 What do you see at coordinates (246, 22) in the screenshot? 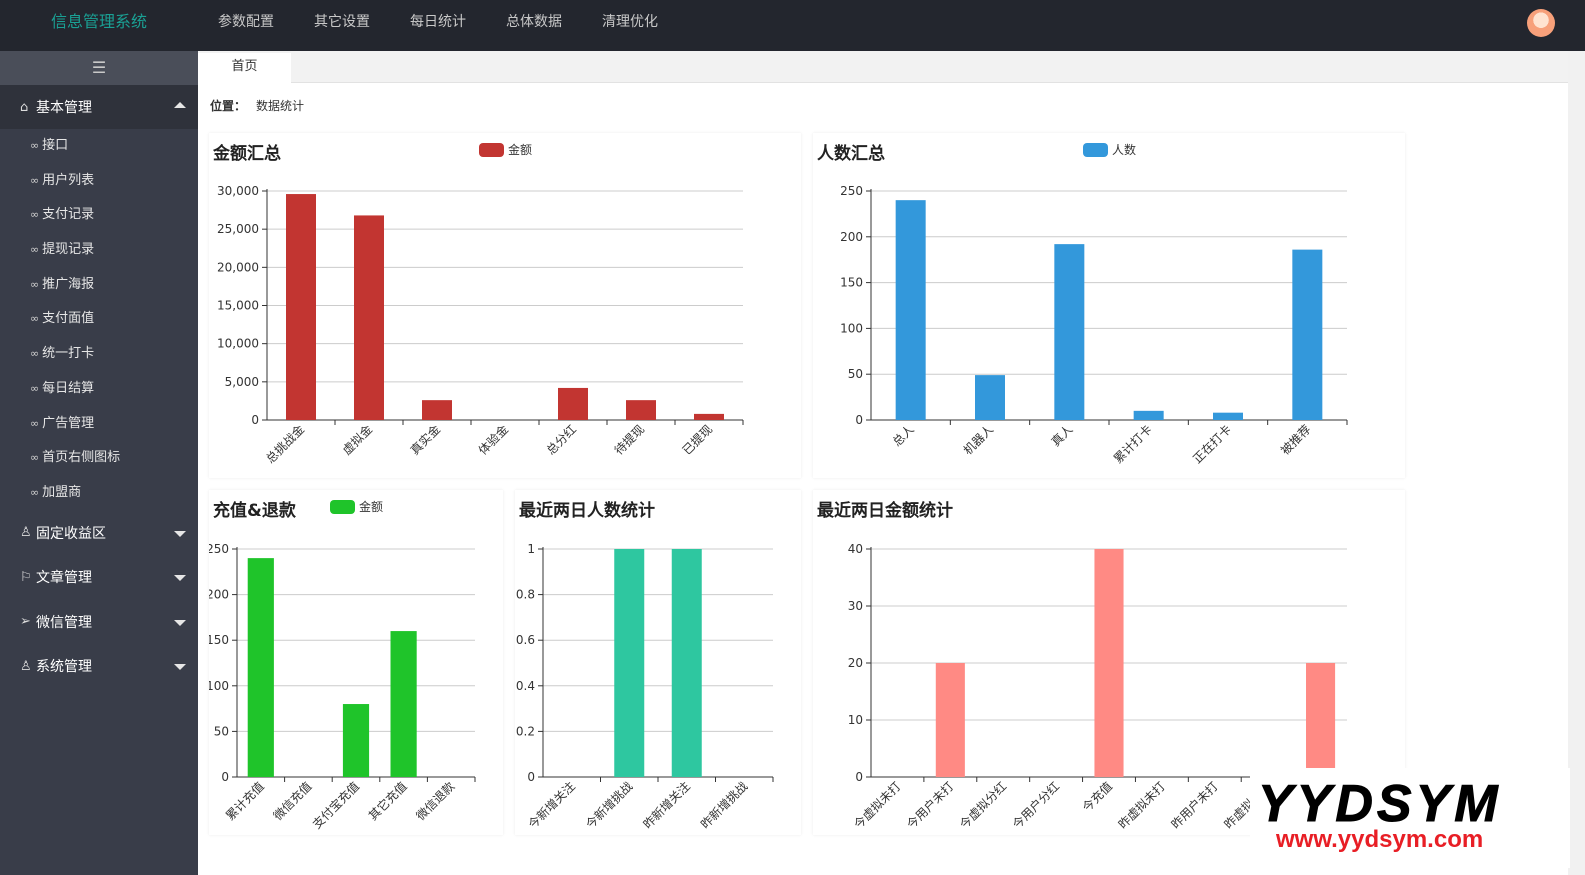
I see `topnav-item-params: 参数配置` at bounding box center [246, 22].